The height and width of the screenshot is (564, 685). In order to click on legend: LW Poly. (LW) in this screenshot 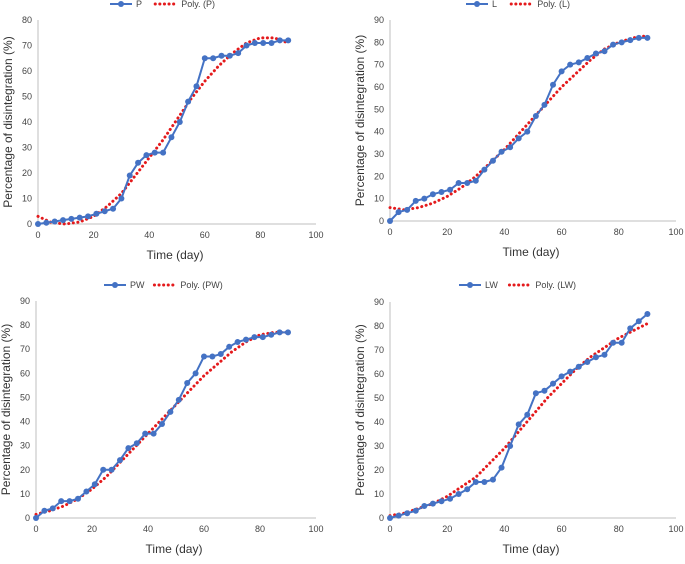, I will do `click(517, 285)`.